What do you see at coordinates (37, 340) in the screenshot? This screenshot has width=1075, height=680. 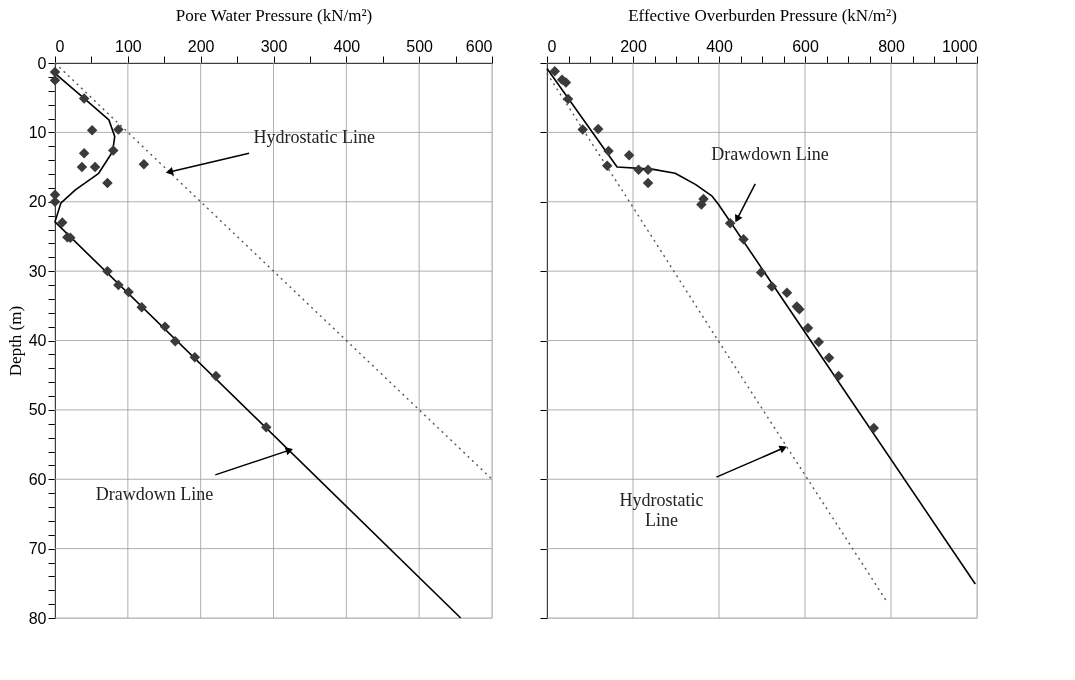 I see `y-tick-label: 40` at bounding box center [37, 340].